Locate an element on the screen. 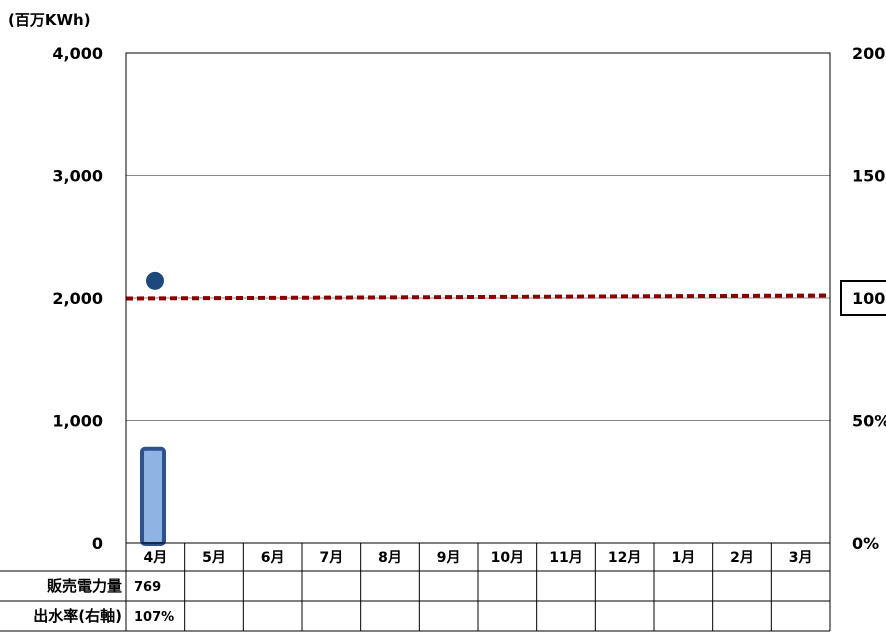 Image resolution: width=886 pixels, height=637 pixels. series-row-label: 出水率(右軸) is located at coordinates (77, 616).